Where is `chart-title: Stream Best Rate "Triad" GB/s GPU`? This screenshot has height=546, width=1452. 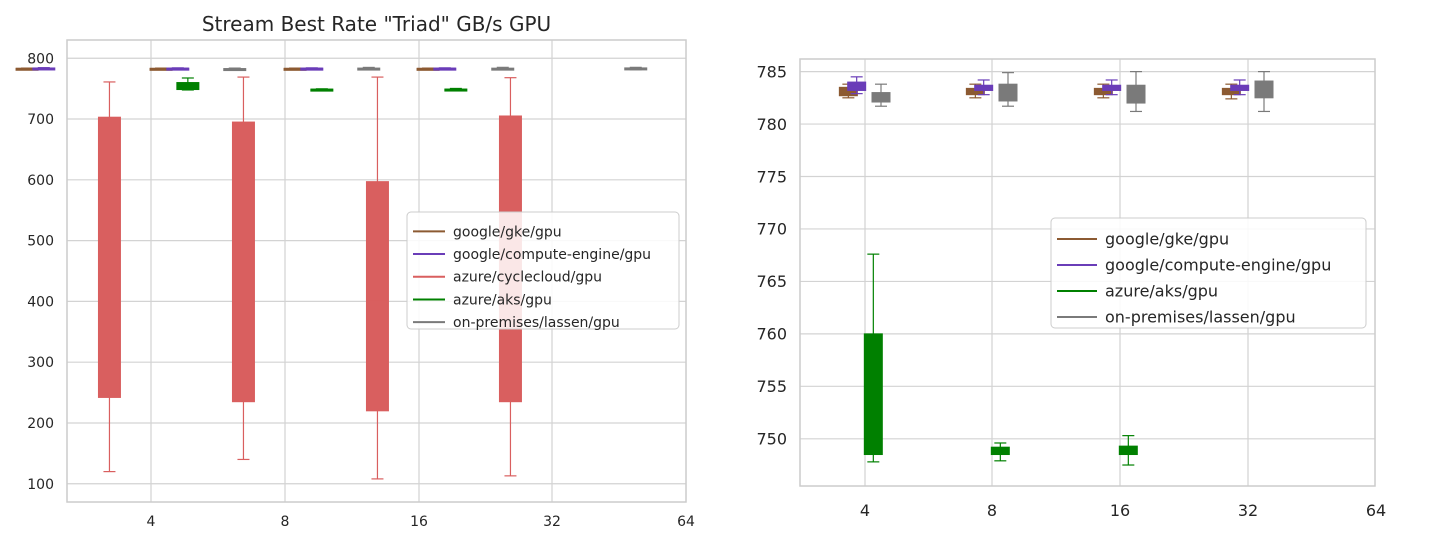 chart-title: Stream Best Rate "Triad" GB/s GPU is located at coordinates (376, 24).